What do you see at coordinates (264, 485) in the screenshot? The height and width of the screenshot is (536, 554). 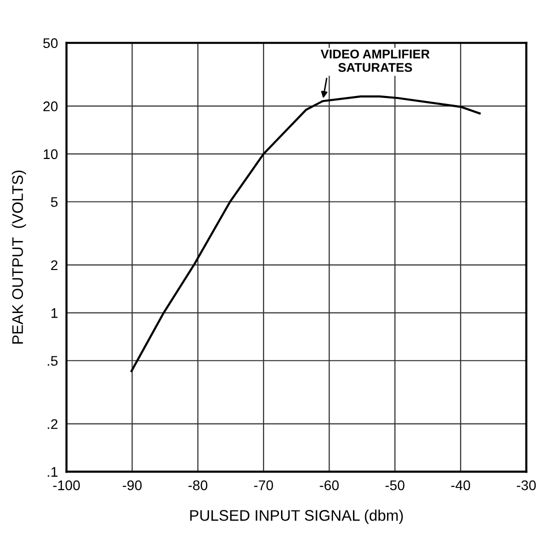 I see `x-tick-label: -70` at bounding box center [264, 485].